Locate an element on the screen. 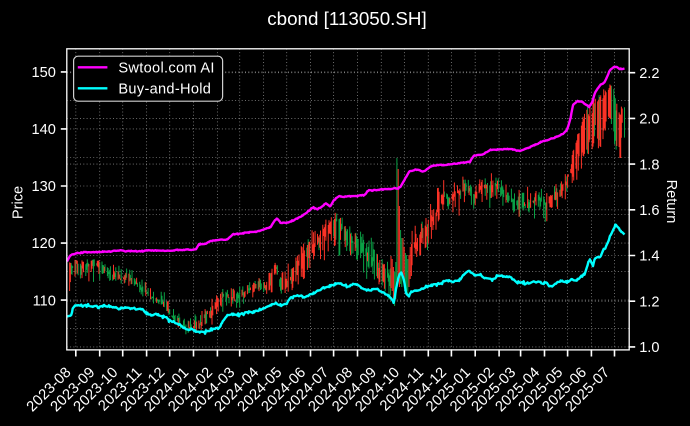 The height and width of the screenshot is (426, 690). svg-text: 140 is located at coordinates (44, 130).